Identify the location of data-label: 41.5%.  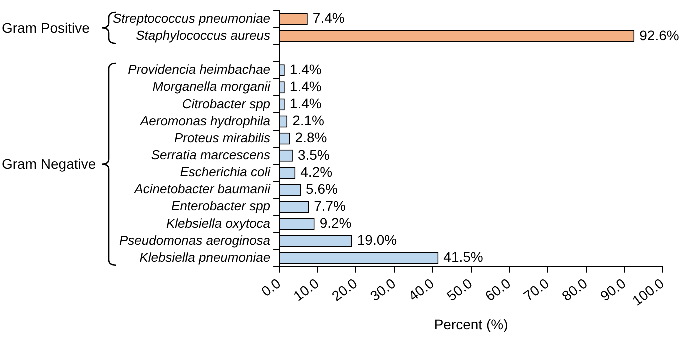
(464, 257).